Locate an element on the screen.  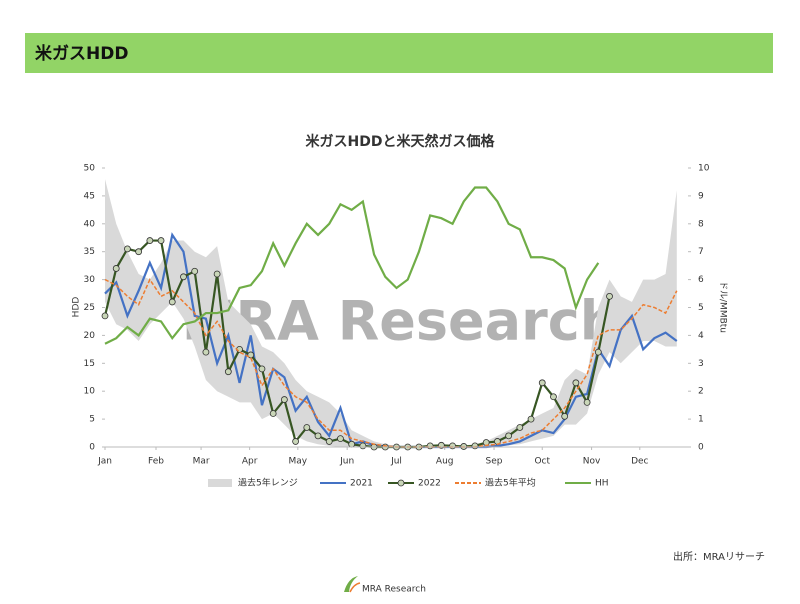
y2-tick-label: 2 is located at coordinates (701, 392).